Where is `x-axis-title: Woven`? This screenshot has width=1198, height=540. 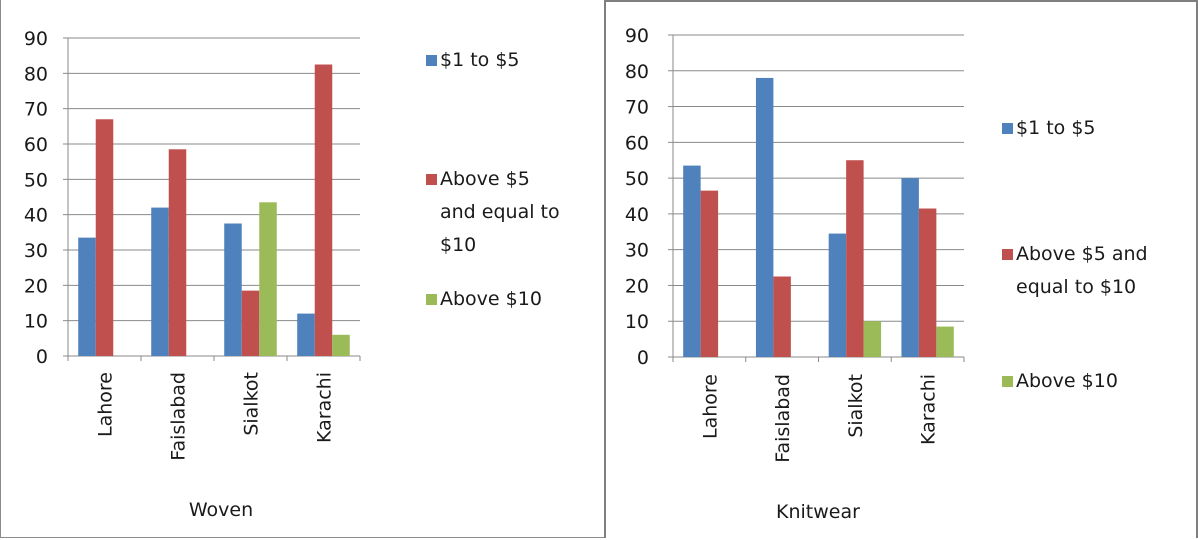 x-axis-title: Woven is located at coordinates (221, 510).